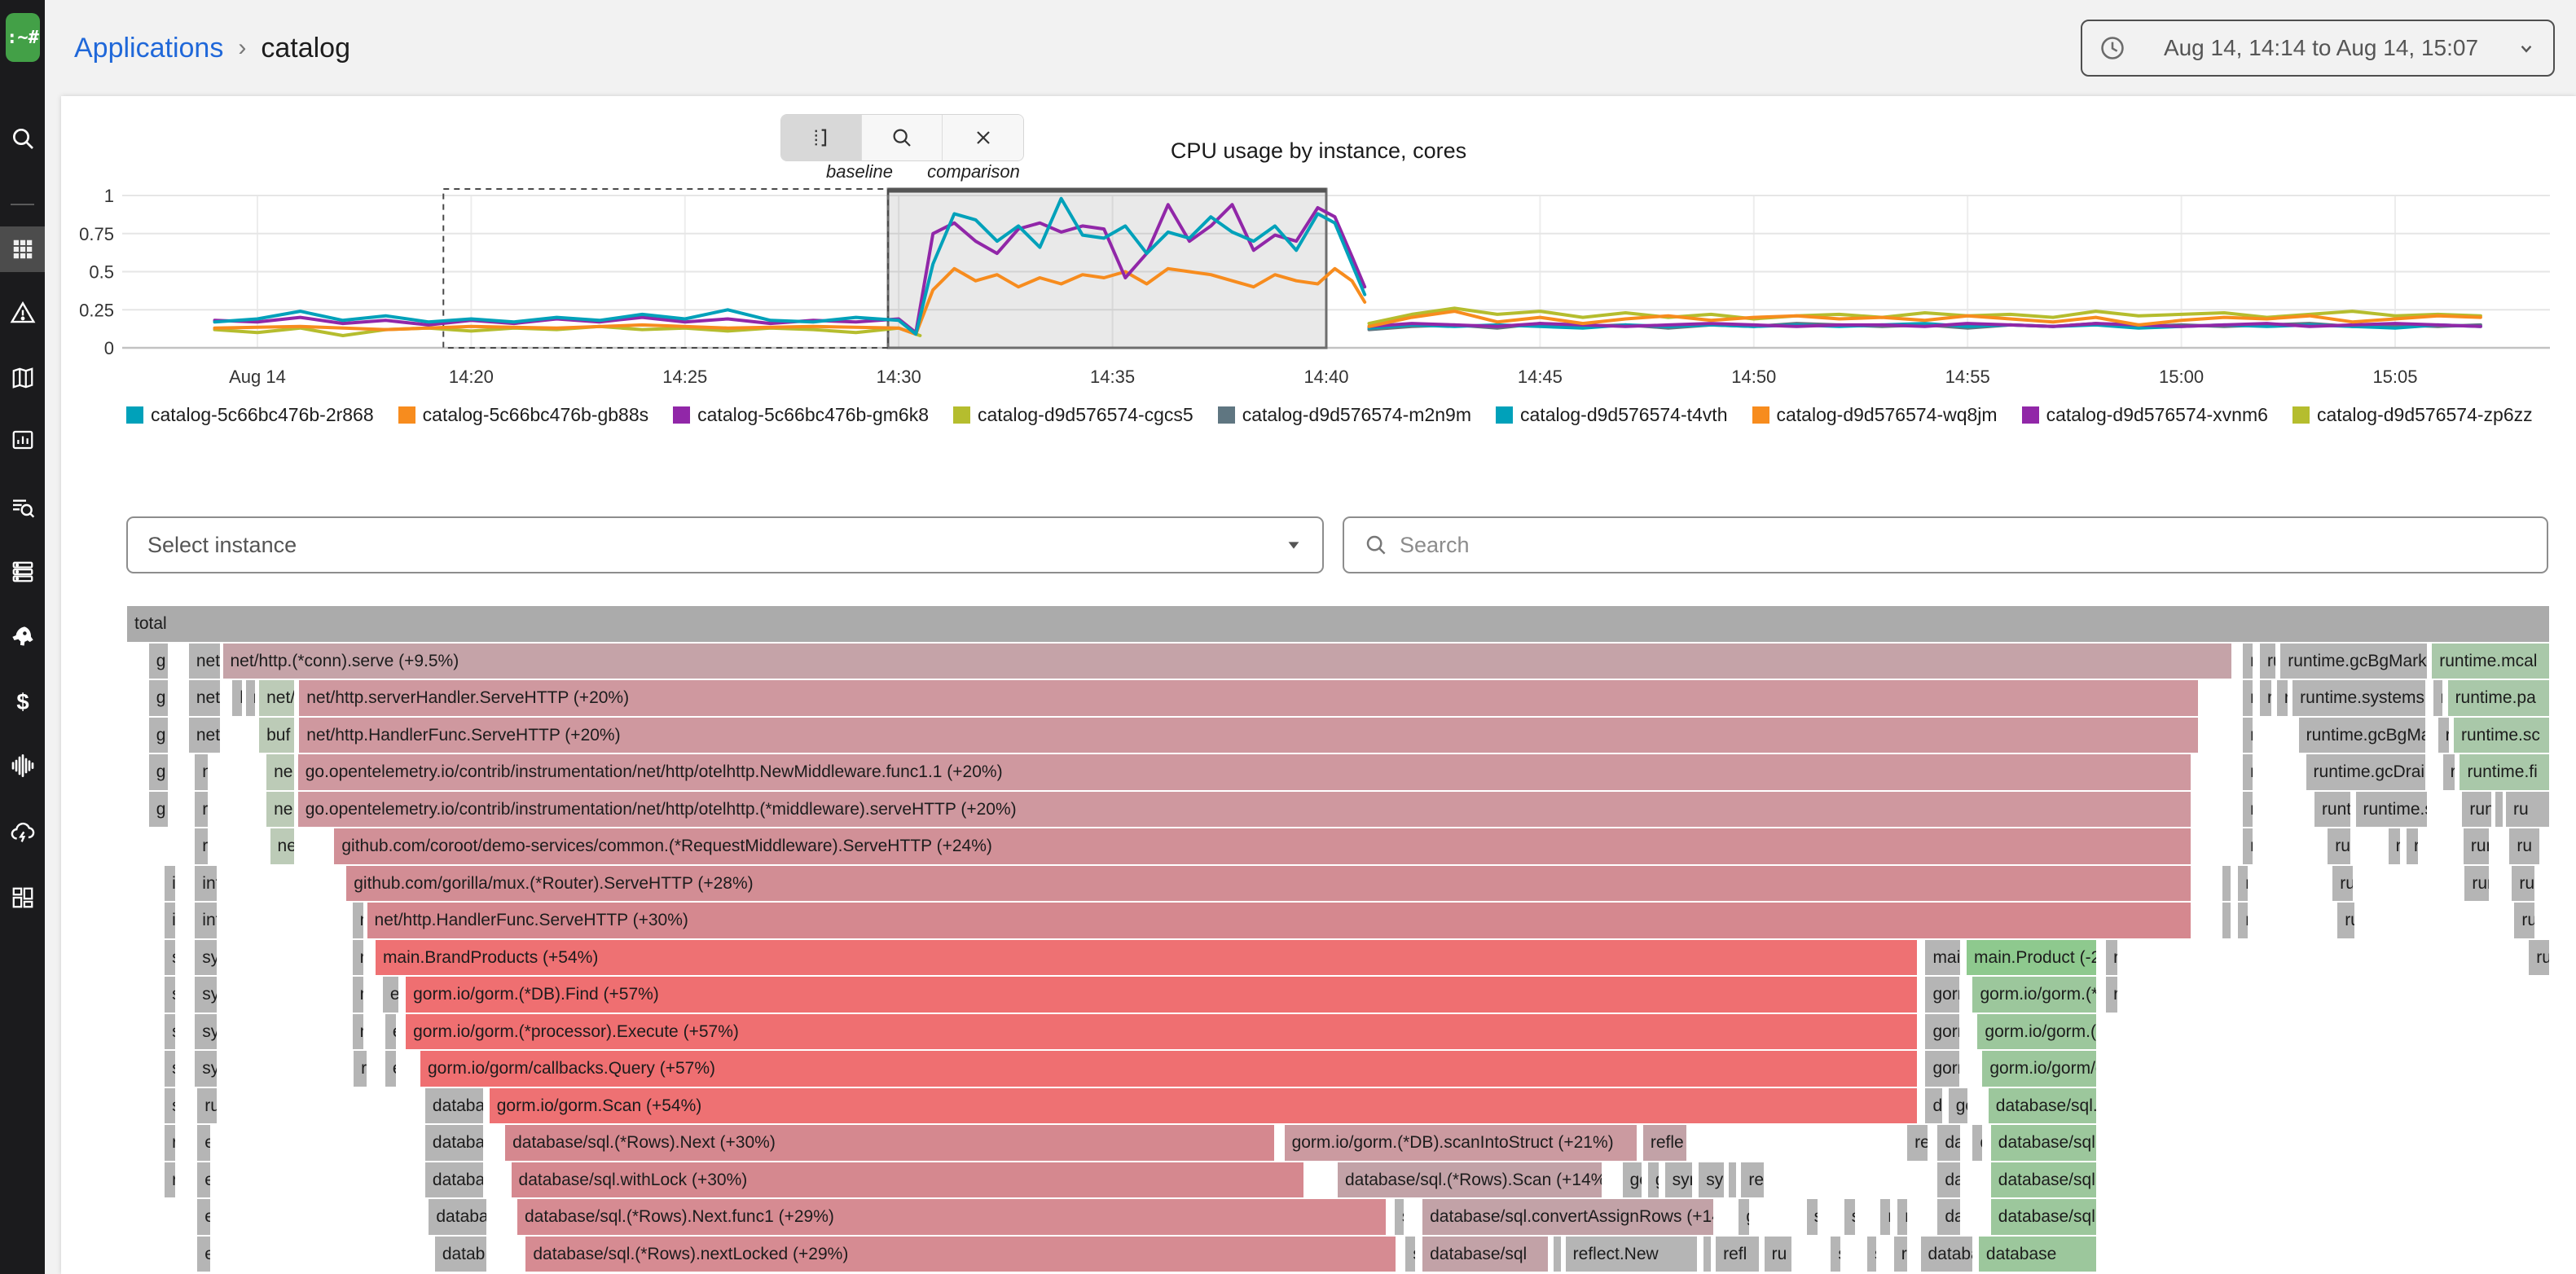 The height and width of the screenshot is (1274, 2576). Describe the element at coordinates (1278, 920) in the screenshot. I see `flame-segment: net/http.HandlerFunc.ServeHTTP (+30%)` at that location.